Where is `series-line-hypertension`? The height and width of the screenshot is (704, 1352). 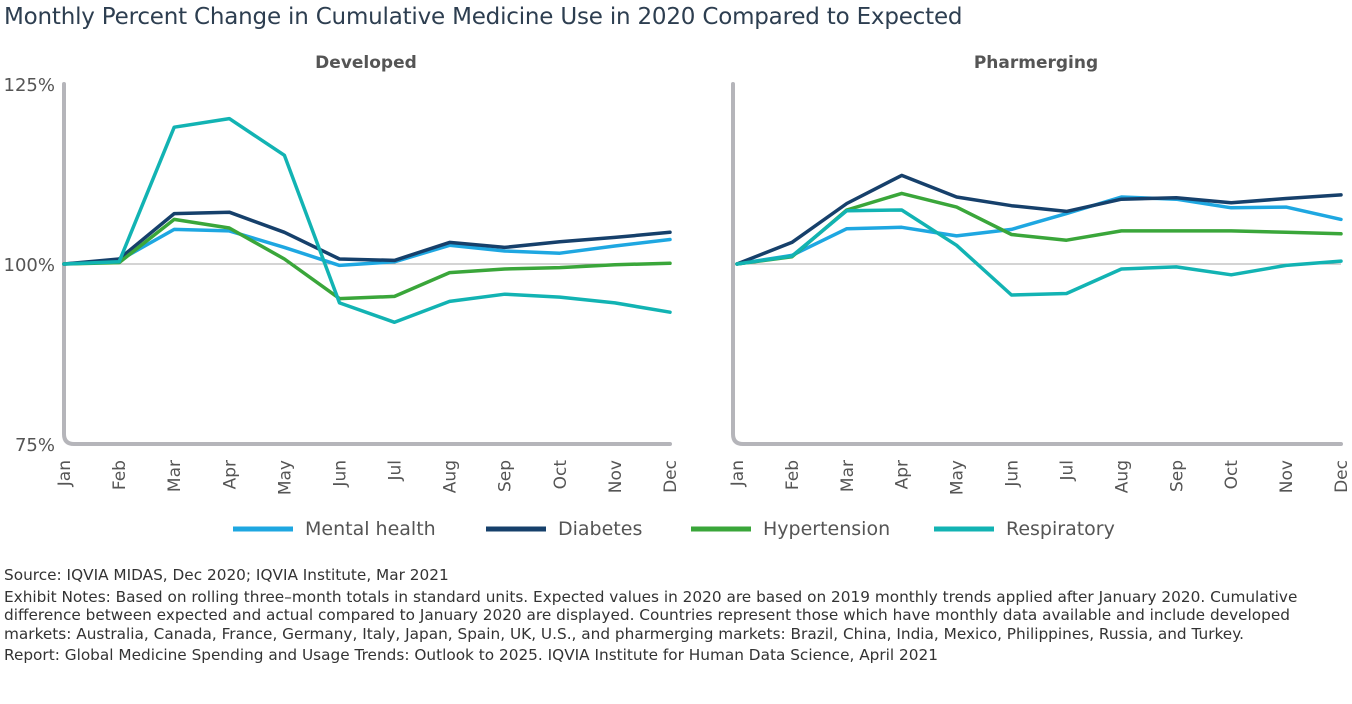
series-line-hypertension is located at coordinates (367, 259).